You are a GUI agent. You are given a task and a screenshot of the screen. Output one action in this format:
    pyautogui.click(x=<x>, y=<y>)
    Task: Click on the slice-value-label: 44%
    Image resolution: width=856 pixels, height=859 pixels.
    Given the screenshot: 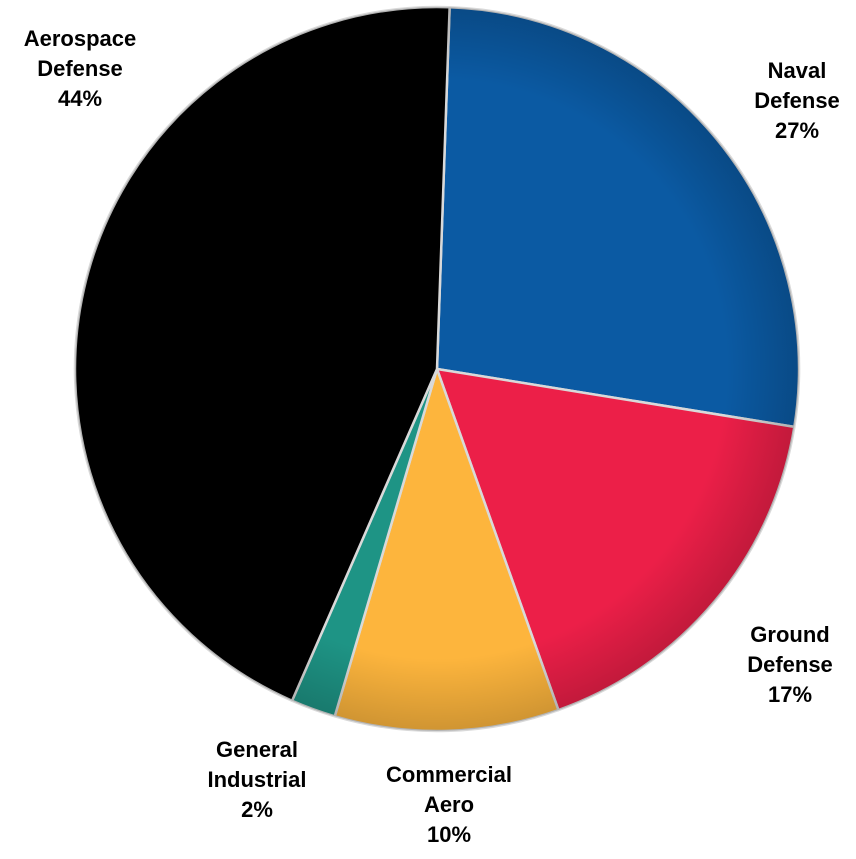 What is the action you would take?
    pyautogui.click(x=80, y=98)
    